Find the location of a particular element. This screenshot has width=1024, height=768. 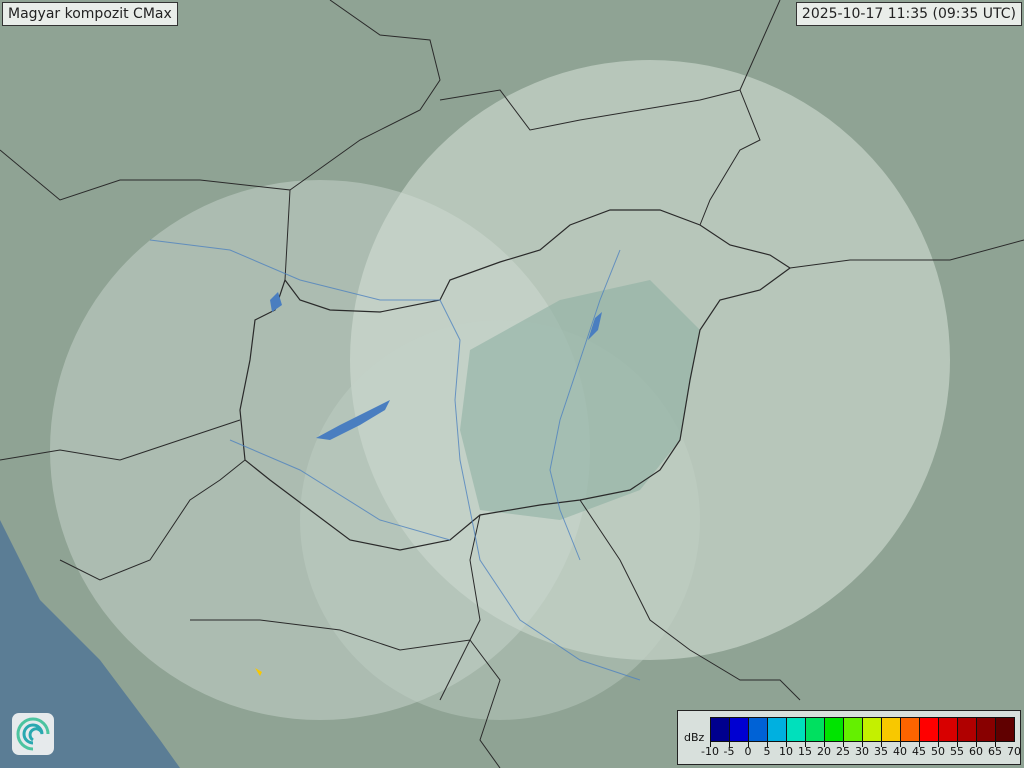

adriatic-sea is located at coordinates (90, 644).